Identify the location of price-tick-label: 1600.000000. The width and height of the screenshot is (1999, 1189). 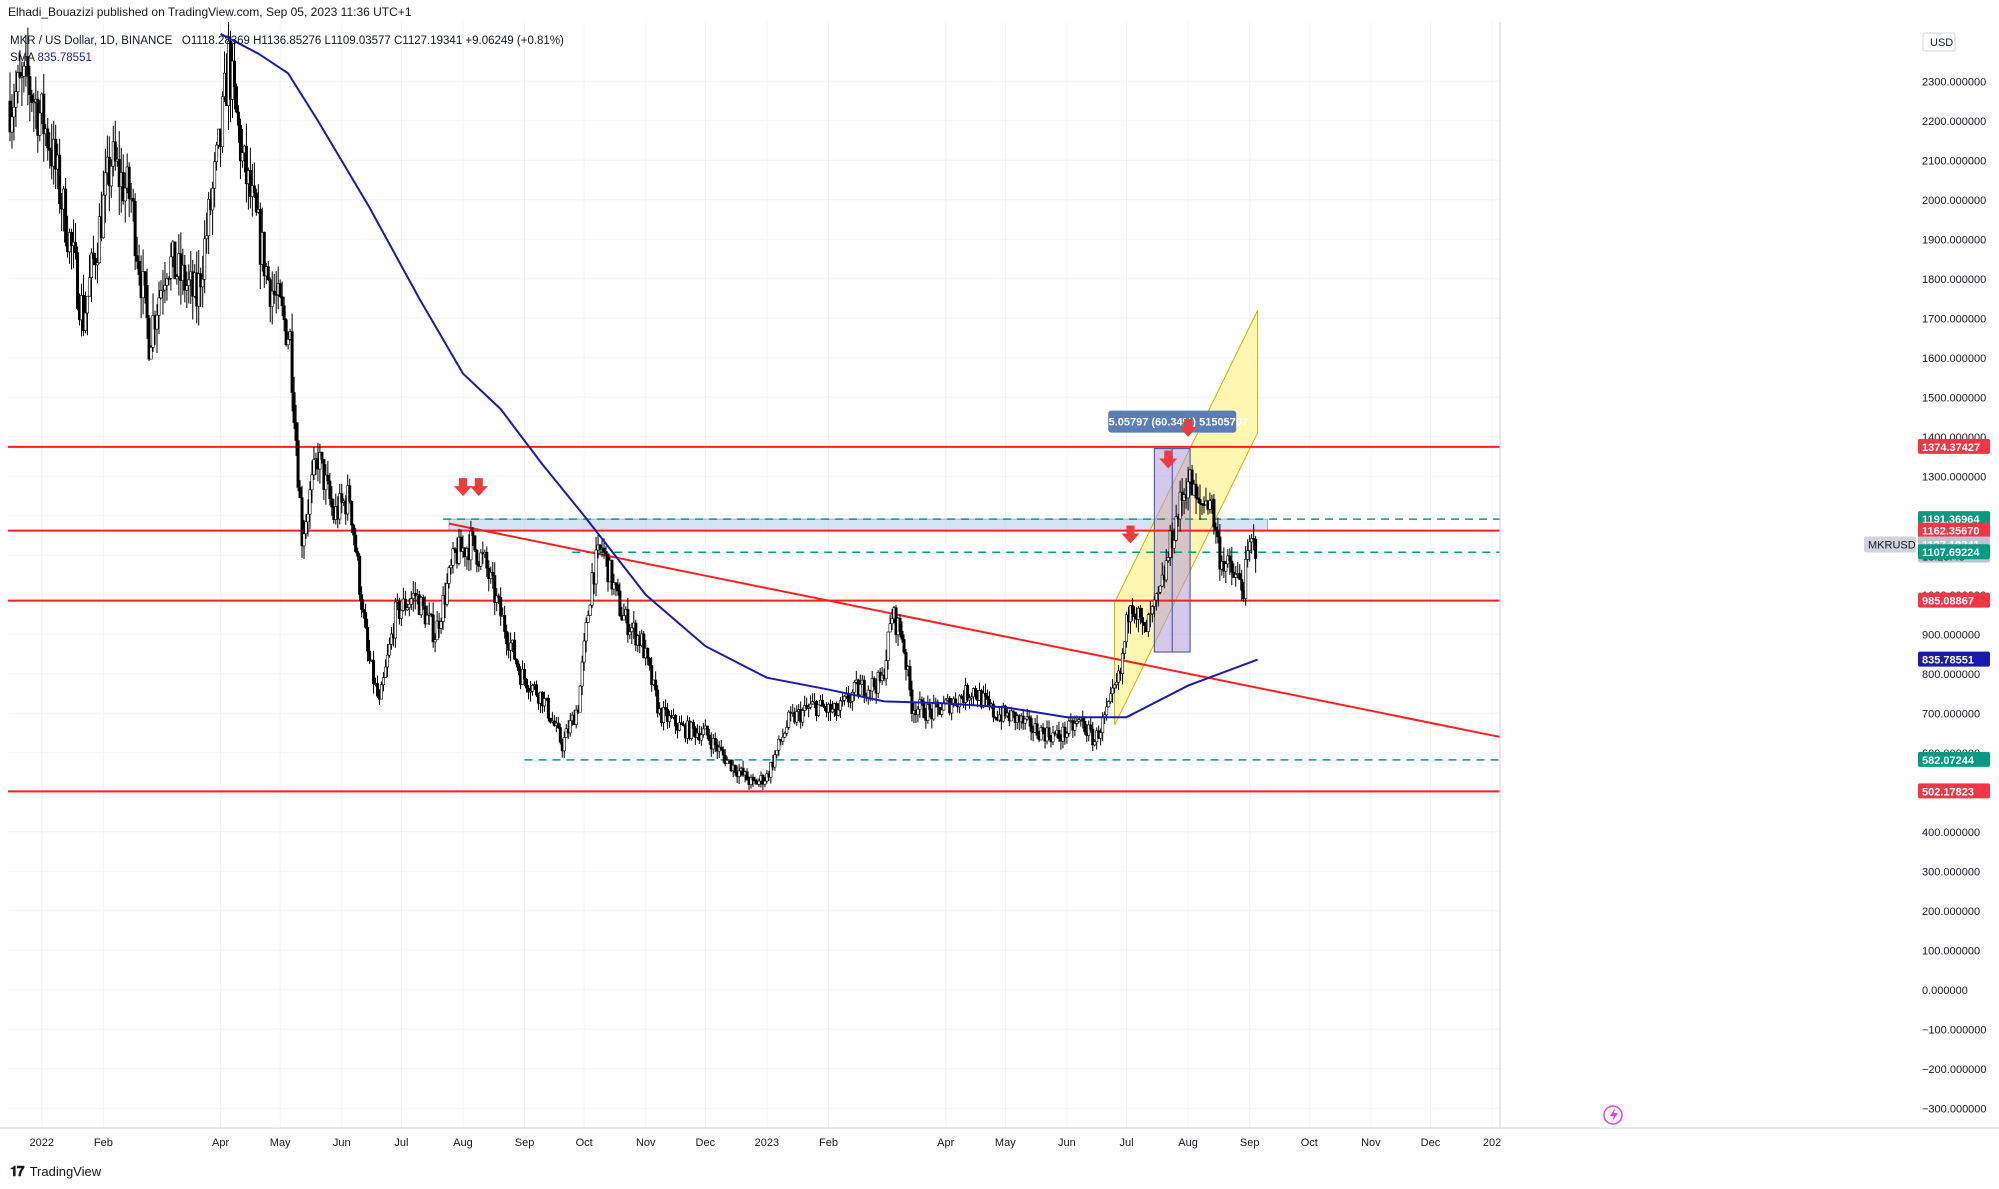
(1954, 359).